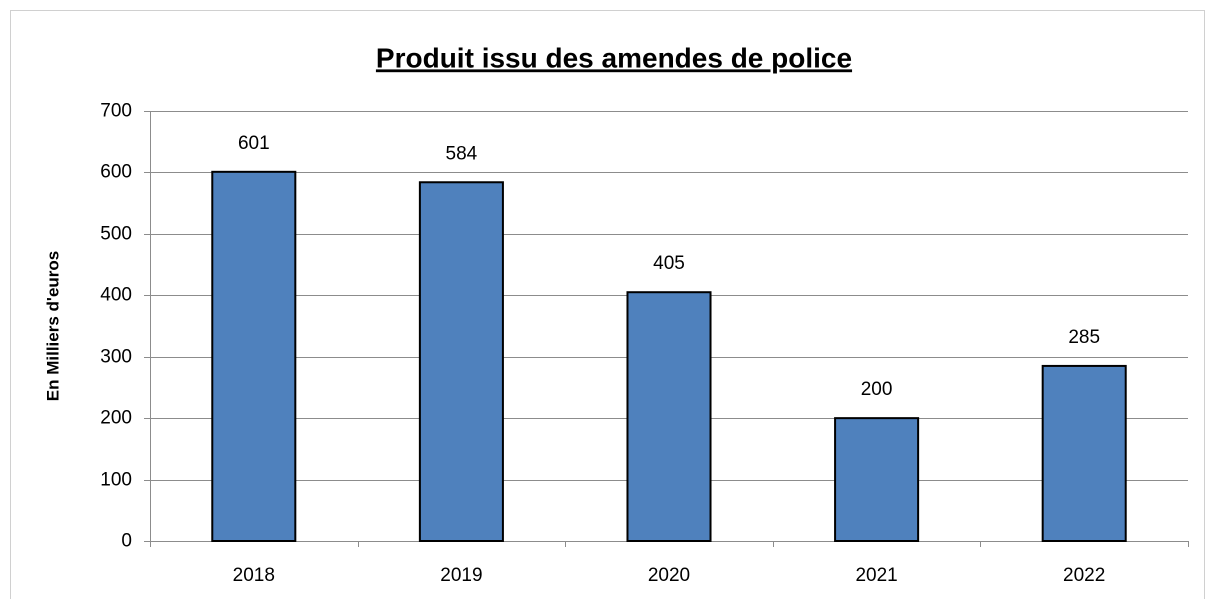 This screenshot has height=599, width=1215. I want to click on y-tick-label: 300, so click(116, 357).